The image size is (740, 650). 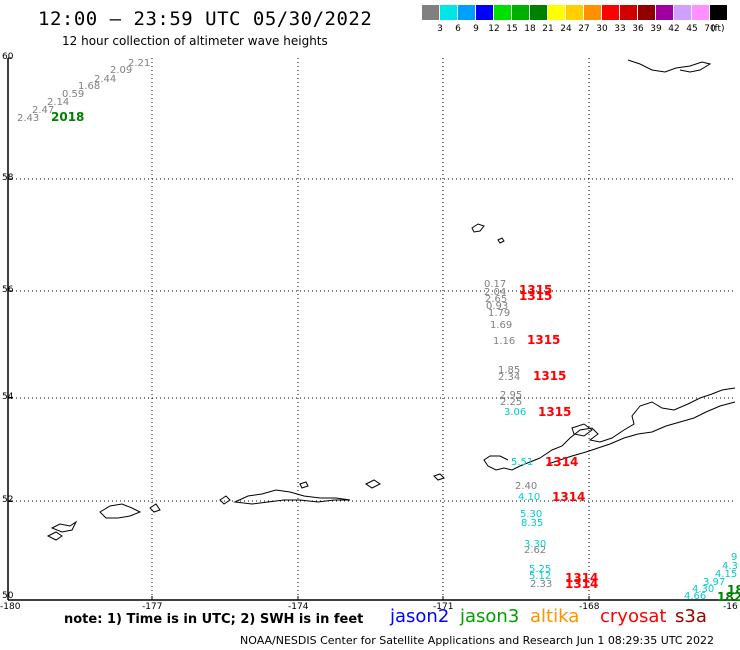 I want to click on swh-label: 1.79, so click(x=499, y=313).